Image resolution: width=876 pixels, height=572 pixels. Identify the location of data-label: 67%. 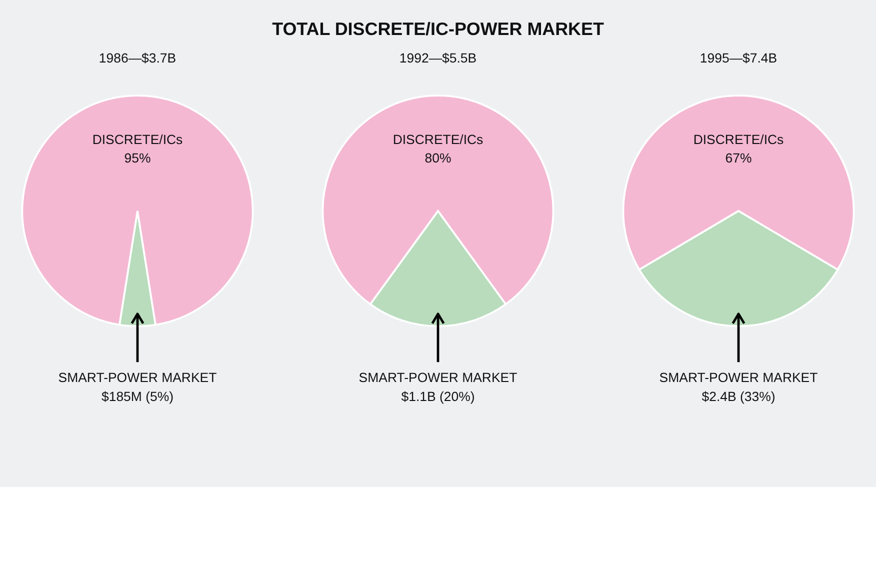
(738, 158).